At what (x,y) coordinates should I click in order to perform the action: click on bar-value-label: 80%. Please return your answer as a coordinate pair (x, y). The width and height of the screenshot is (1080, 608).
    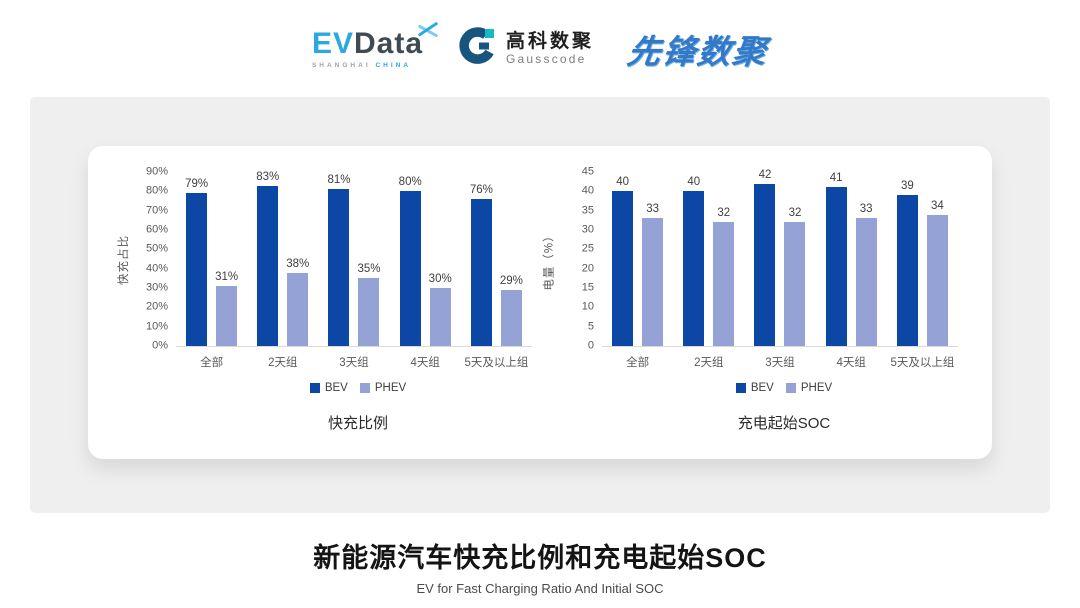
    Looking at the image, I should click on (410, 182).